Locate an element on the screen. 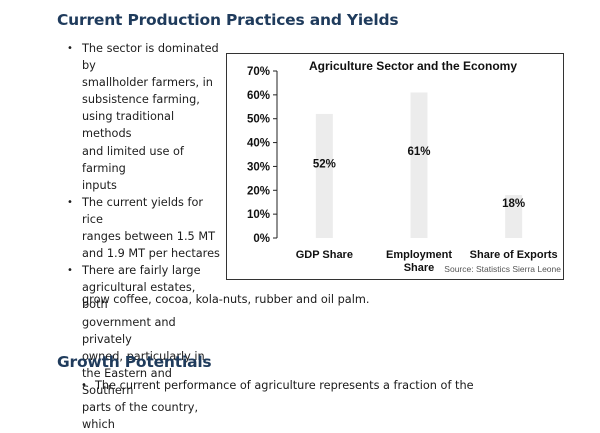  bullet-line: government and privately is located at coordinates (129, 330).